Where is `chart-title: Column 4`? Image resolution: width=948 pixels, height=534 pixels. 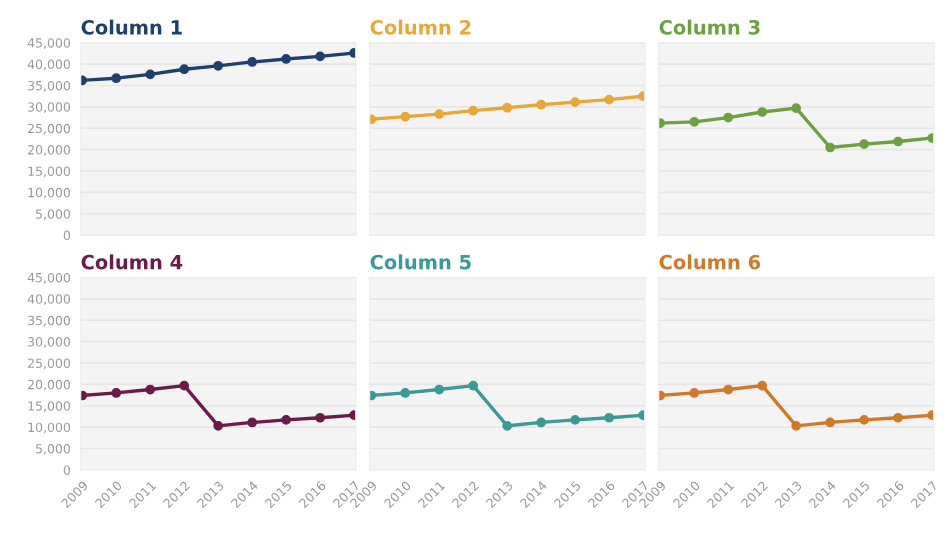
chart-title: Column 4 is located at coordinates (132, 262).